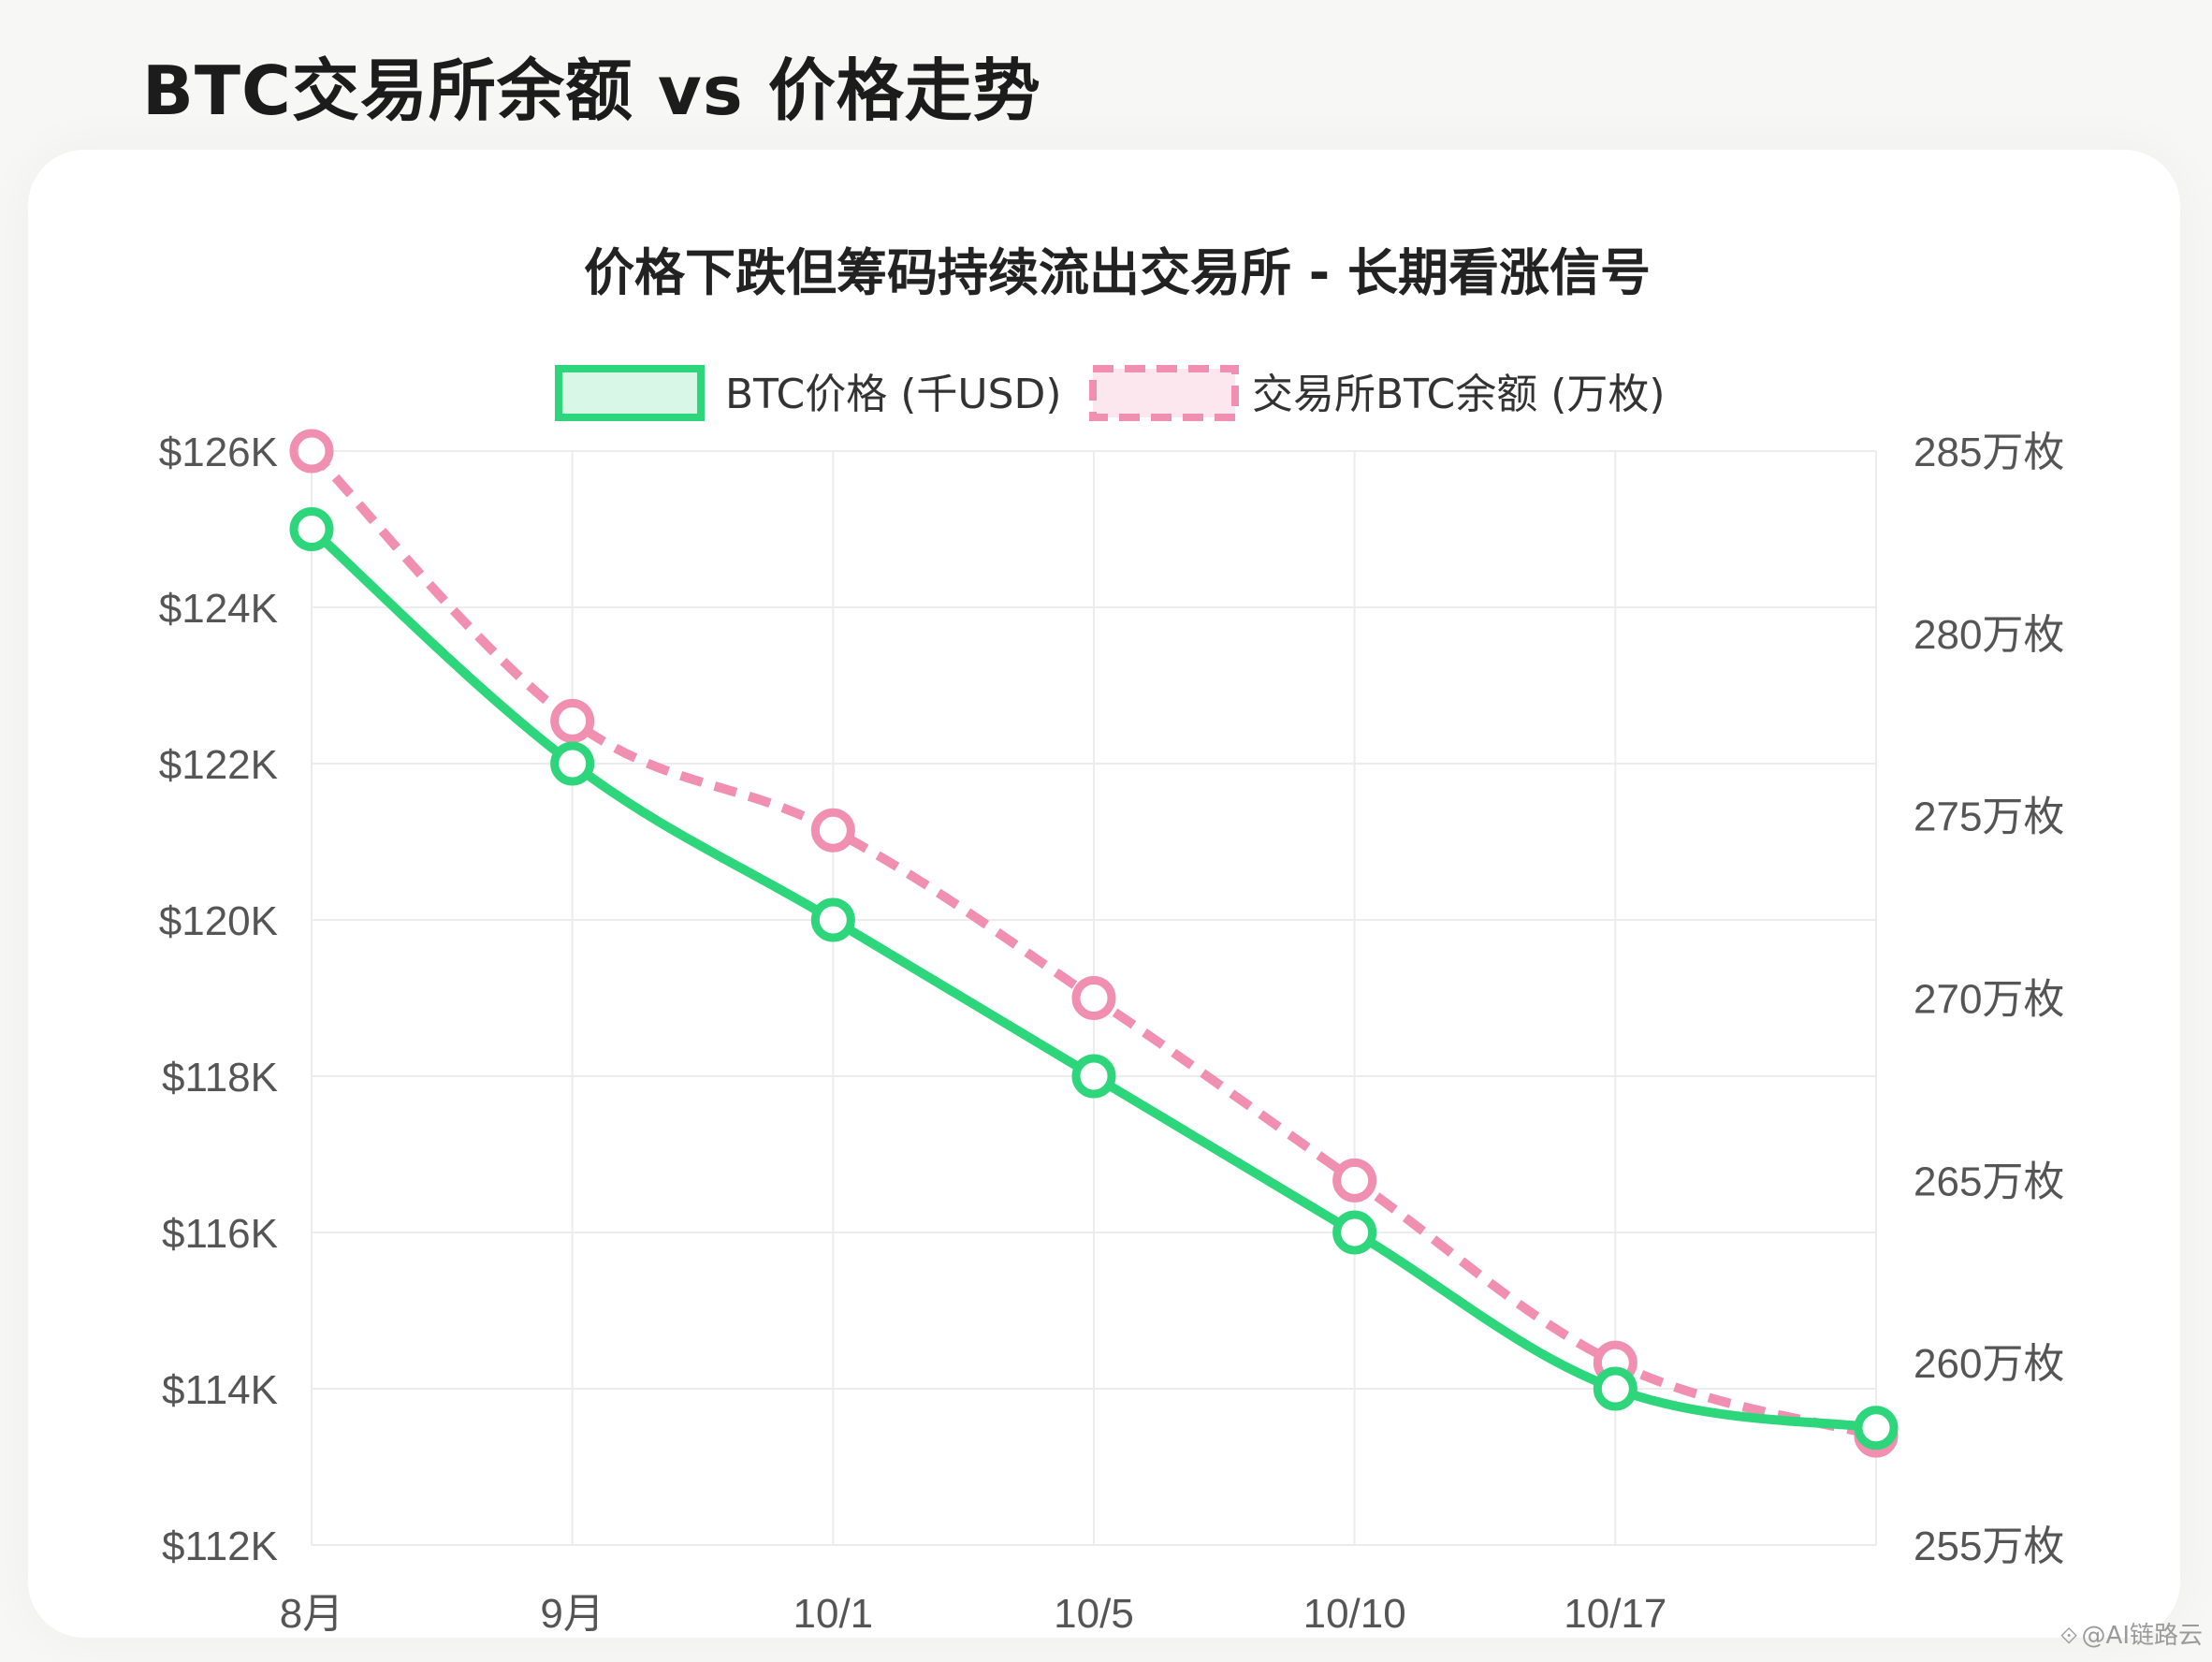 This screenshot has height=1662, width=2212. What do you see at coordinates (1117, 273) in the screenshot?
I see `chart-title: 价格下跌但筹码持续流出交易所 - 长期看涨信号` at bounding box center [1117, 273].